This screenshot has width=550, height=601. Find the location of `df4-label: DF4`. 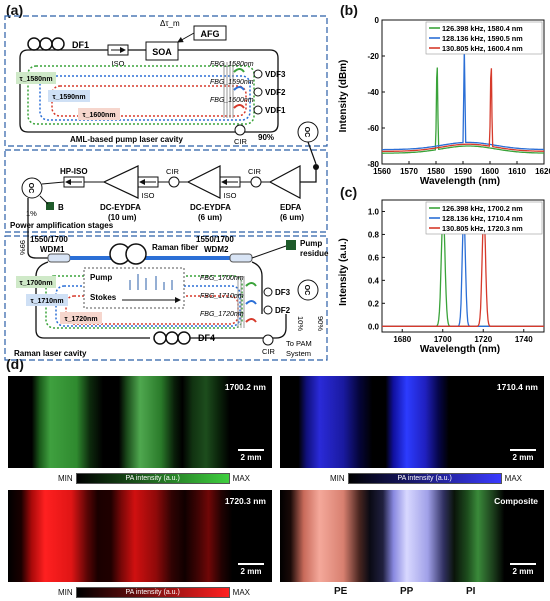

df4-label: DF4 is located at coordinates (206, 338).